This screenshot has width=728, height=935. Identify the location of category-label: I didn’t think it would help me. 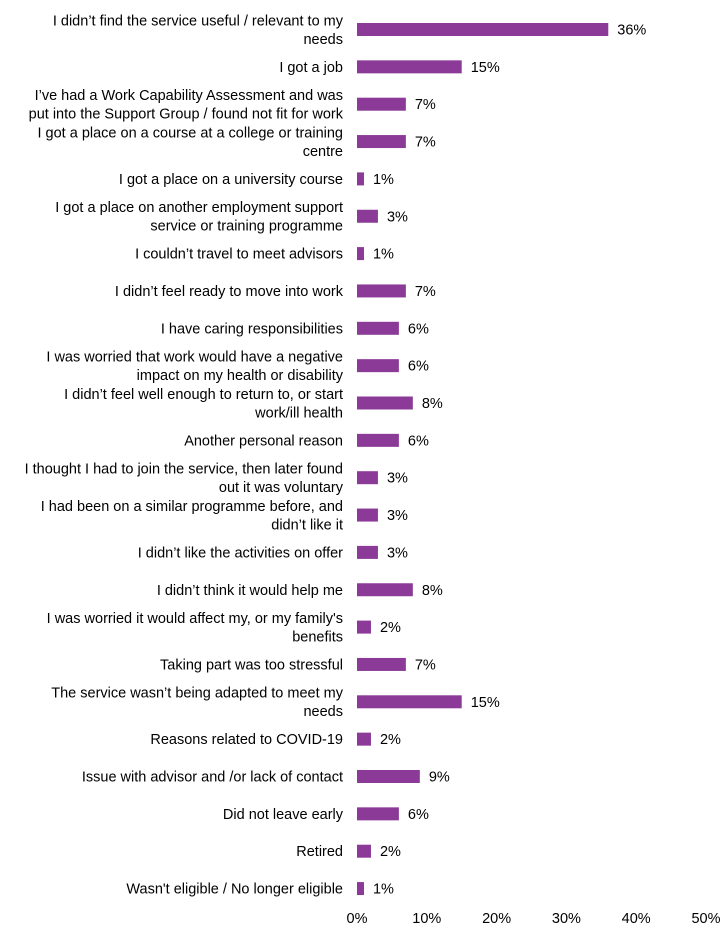
(250, 591).